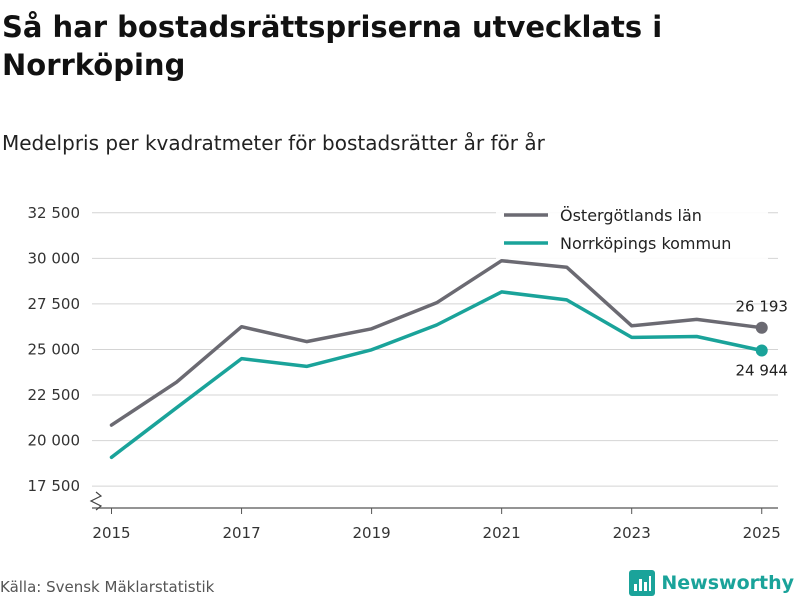 This screenshot has height=600, width=800. Describe the element at coordinates (241, 533) in the screenshot. I see `x-tick-label: 2017` at that location.